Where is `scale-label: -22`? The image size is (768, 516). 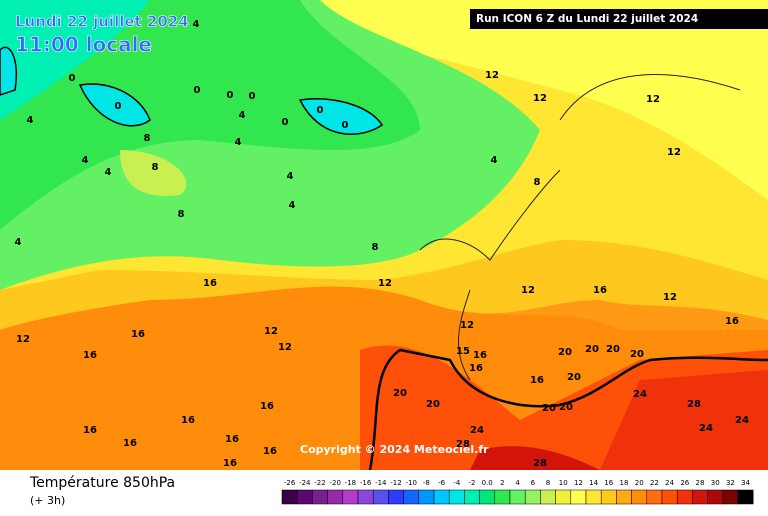 scale-label: -22 is located at coordinates (319, 483).